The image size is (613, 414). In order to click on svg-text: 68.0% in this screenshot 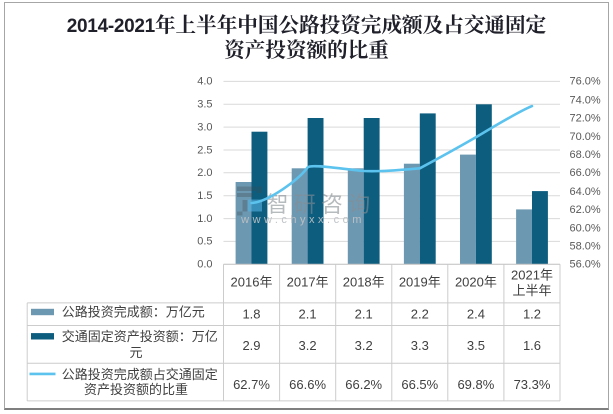, I will do `click(585, 155)`.